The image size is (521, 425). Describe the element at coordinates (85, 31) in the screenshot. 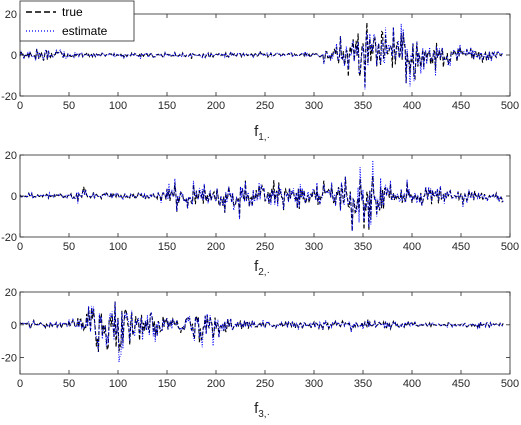

I see `legend-label-estimate: estimate` at that location.